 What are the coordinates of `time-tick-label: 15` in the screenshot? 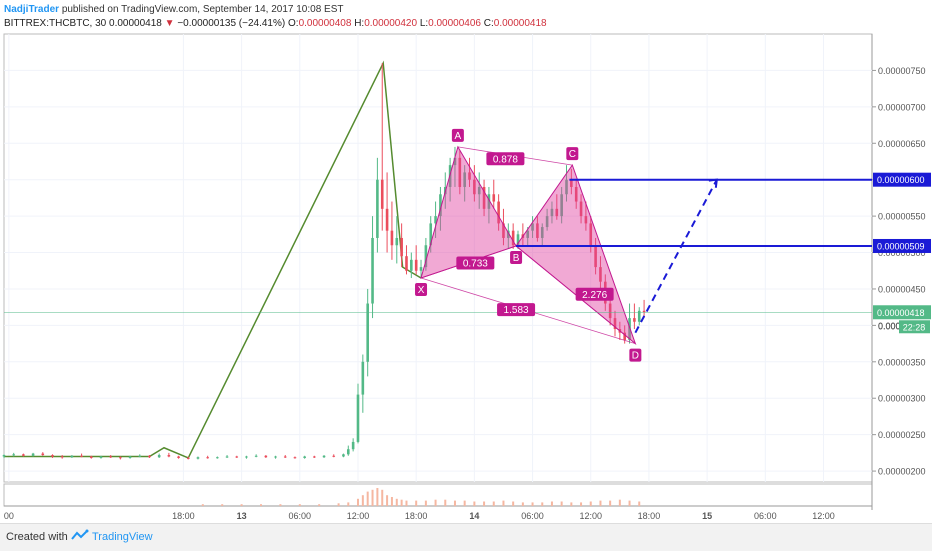 It's located at (707, 516).